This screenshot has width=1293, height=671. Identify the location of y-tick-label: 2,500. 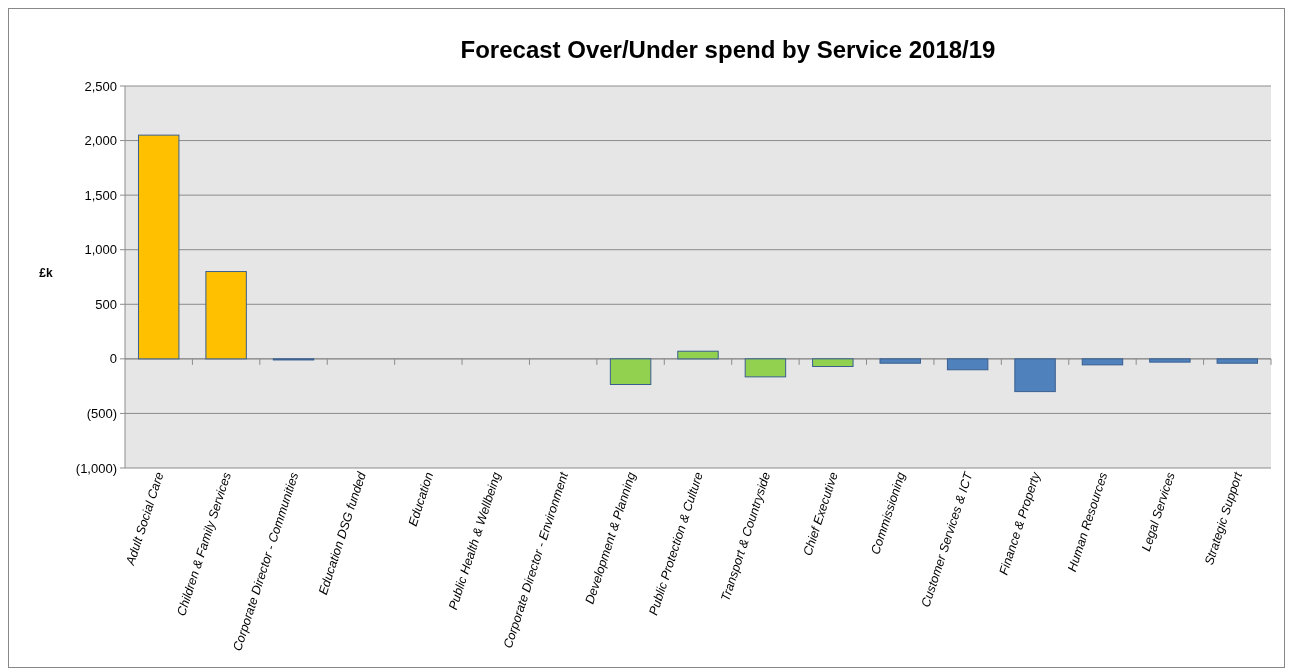
(100, 86).